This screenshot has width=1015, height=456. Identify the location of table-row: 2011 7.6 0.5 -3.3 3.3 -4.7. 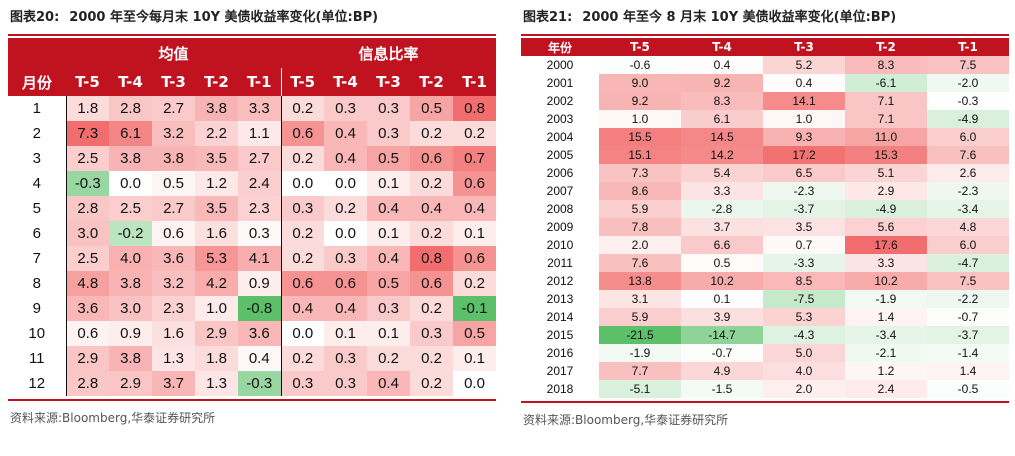
(765, 263).